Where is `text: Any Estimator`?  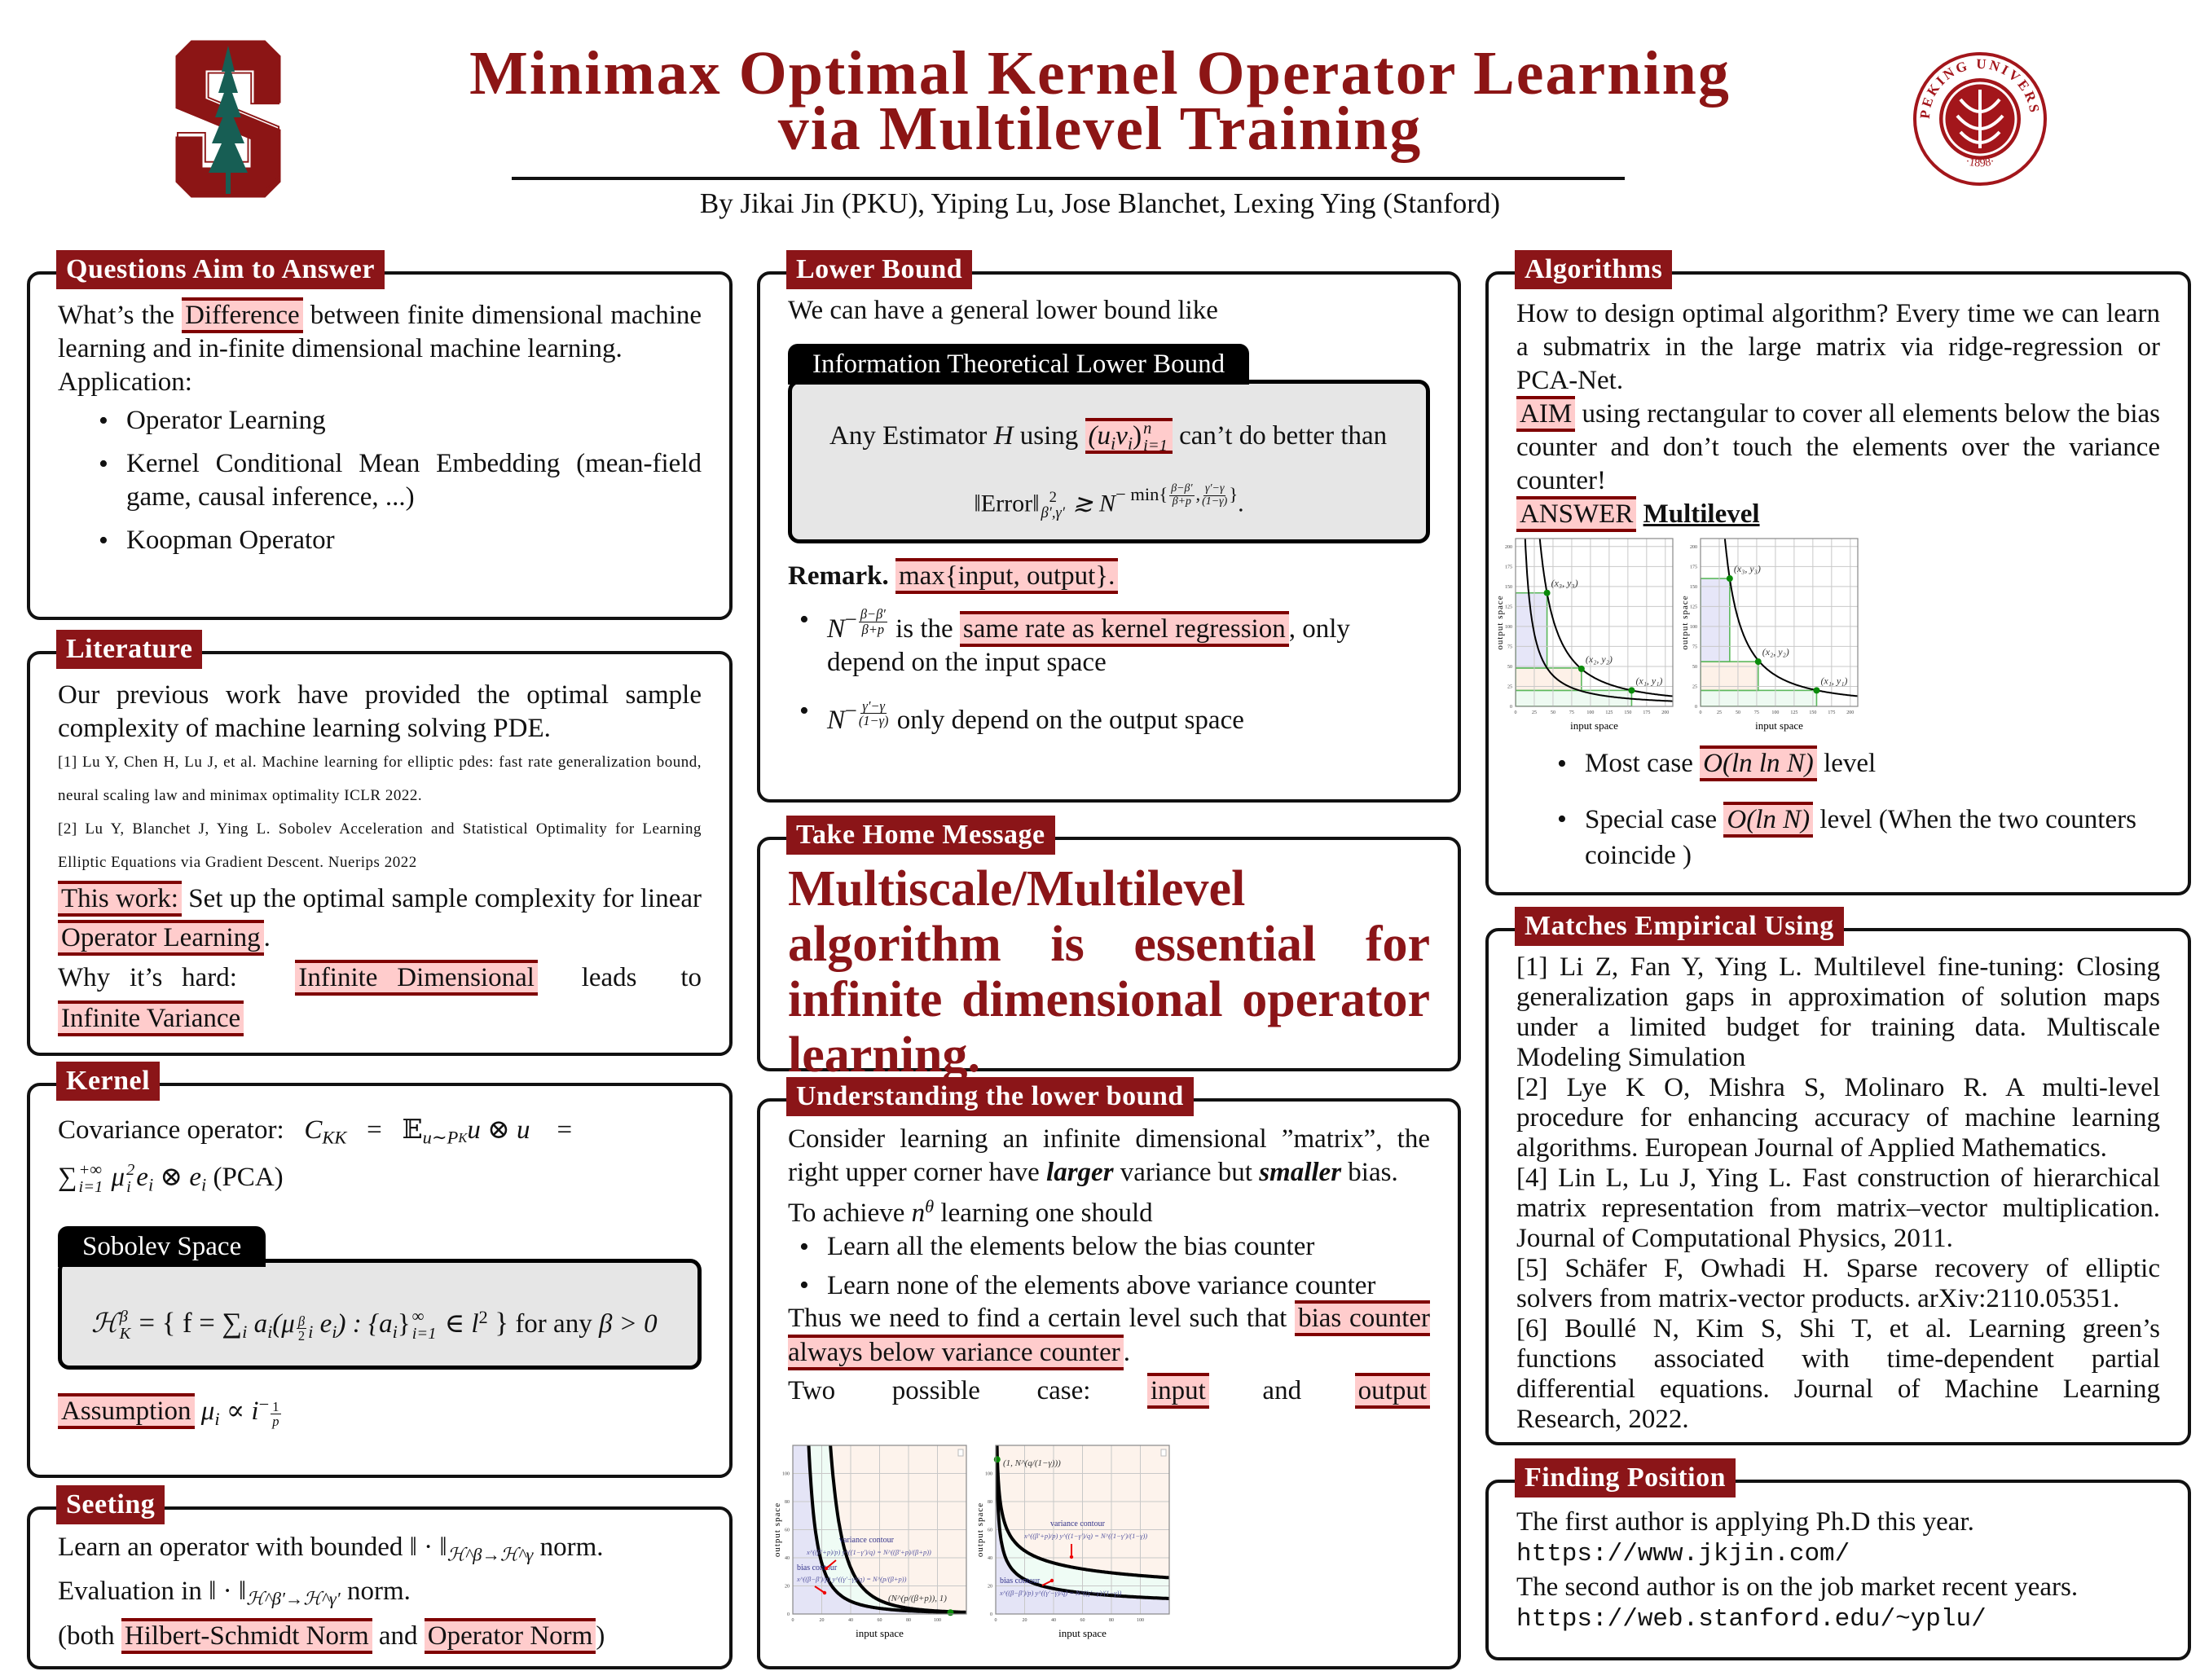
text: Any Estimator is located at coordinates (911, 436).